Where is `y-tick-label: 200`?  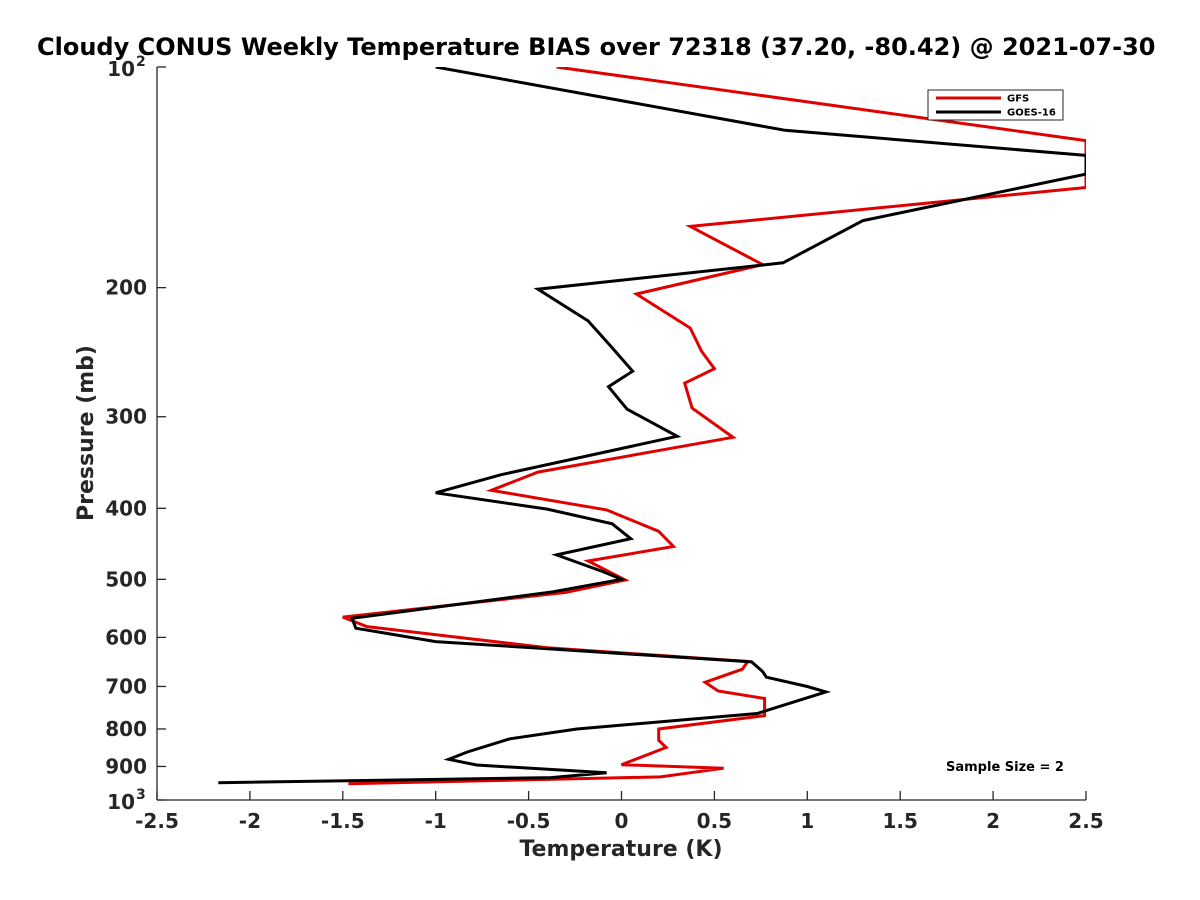
y-tick-label: 200 is located at coordinates (126, 288).